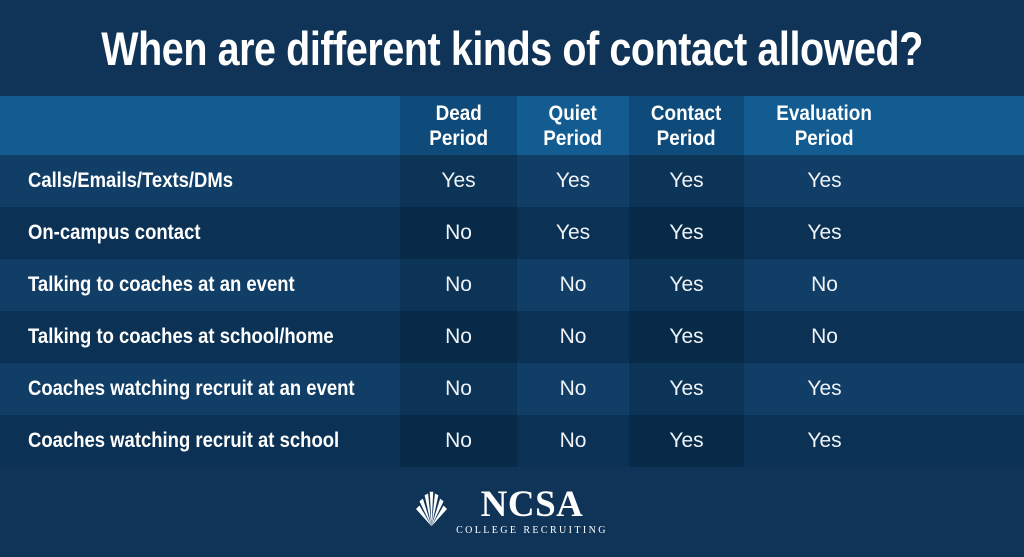  Describe the element at coordinates (114, 232) in the screenshot. I see `row-label: On-campus contact` at that location.